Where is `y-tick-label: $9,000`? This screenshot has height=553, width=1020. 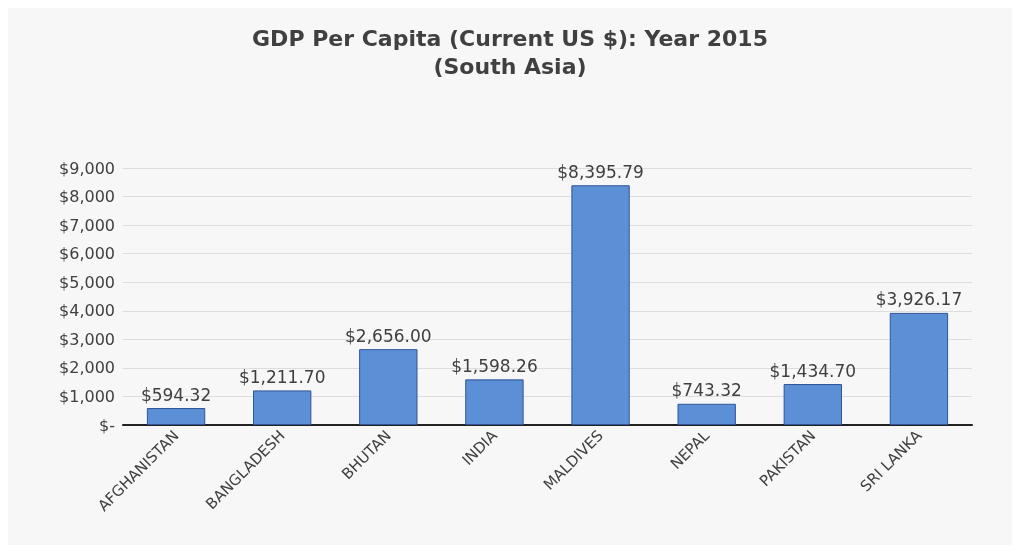 y-tick-label: $9,000 is located at coordinates (87, 168).